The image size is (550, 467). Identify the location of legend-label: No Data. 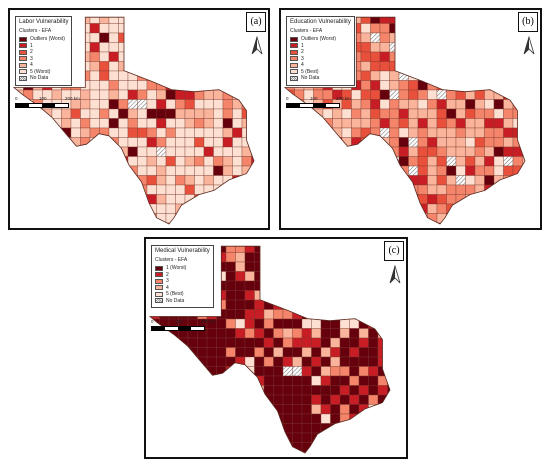
(310, 78).